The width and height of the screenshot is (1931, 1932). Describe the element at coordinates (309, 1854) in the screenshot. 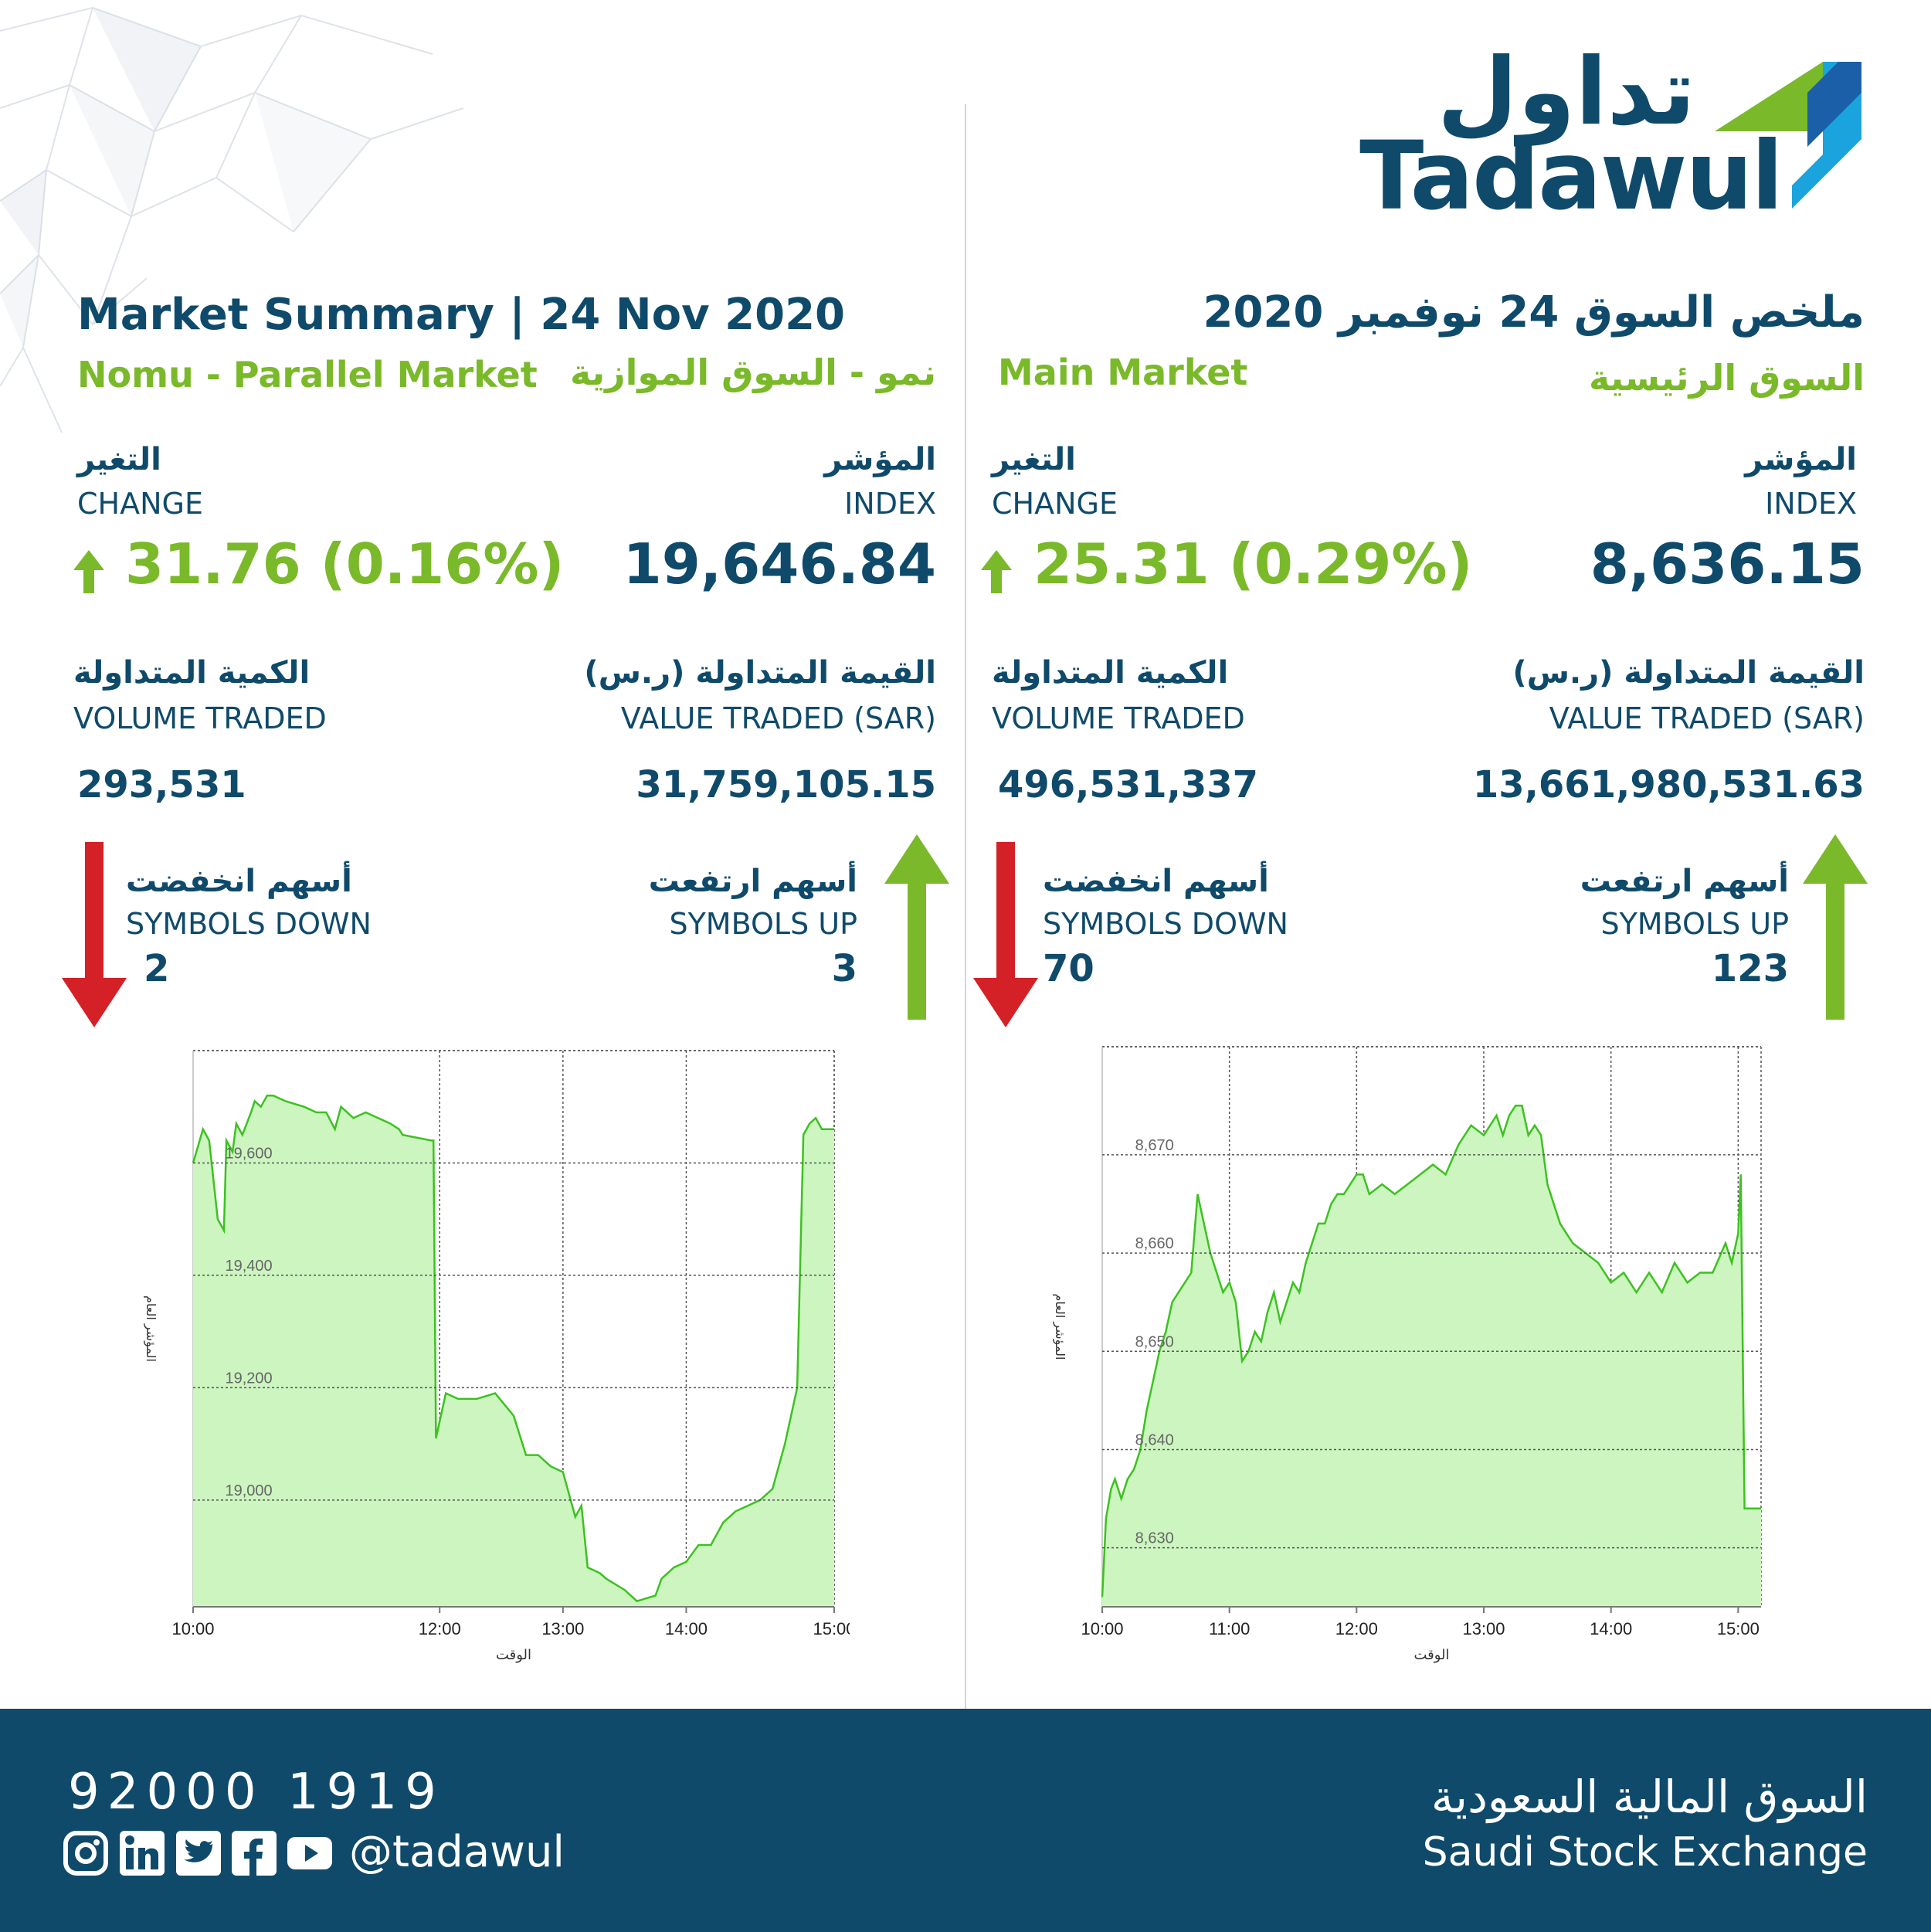

I see `youtube-icon` at that location.